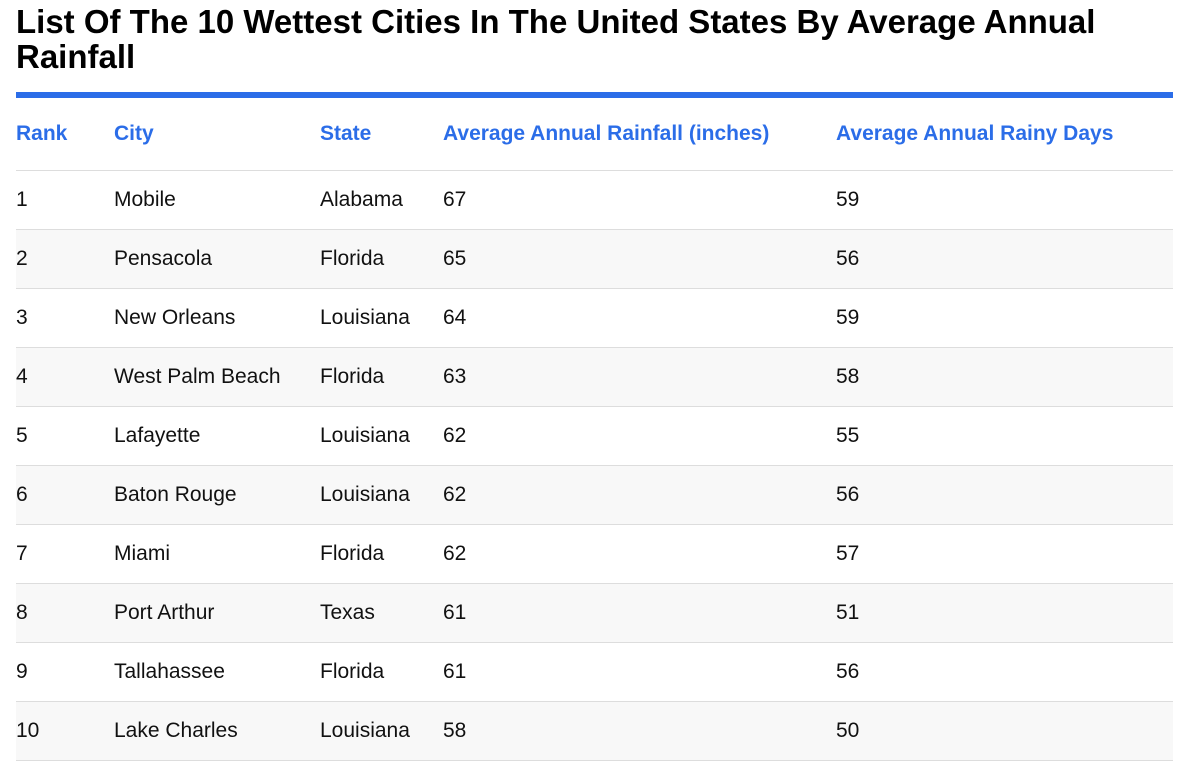 This screenshot has height=775, width=1200. Describe the element at coordinates (65, 554) in the screenshot. I see `cell-rank: 7` at that location.